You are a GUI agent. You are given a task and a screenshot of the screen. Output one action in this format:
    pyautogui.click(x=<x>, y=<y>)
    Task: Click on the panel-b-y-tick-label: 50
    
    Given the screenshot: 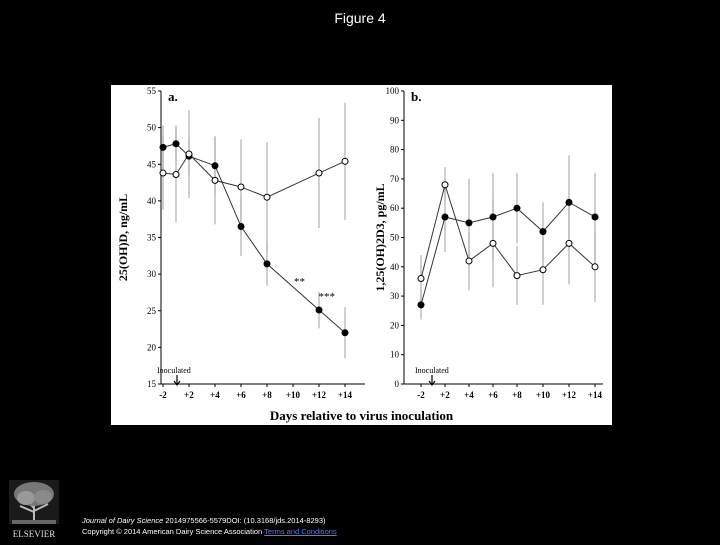 What is the action you would take?
    pyautogui.click(x=395, y=238)
    